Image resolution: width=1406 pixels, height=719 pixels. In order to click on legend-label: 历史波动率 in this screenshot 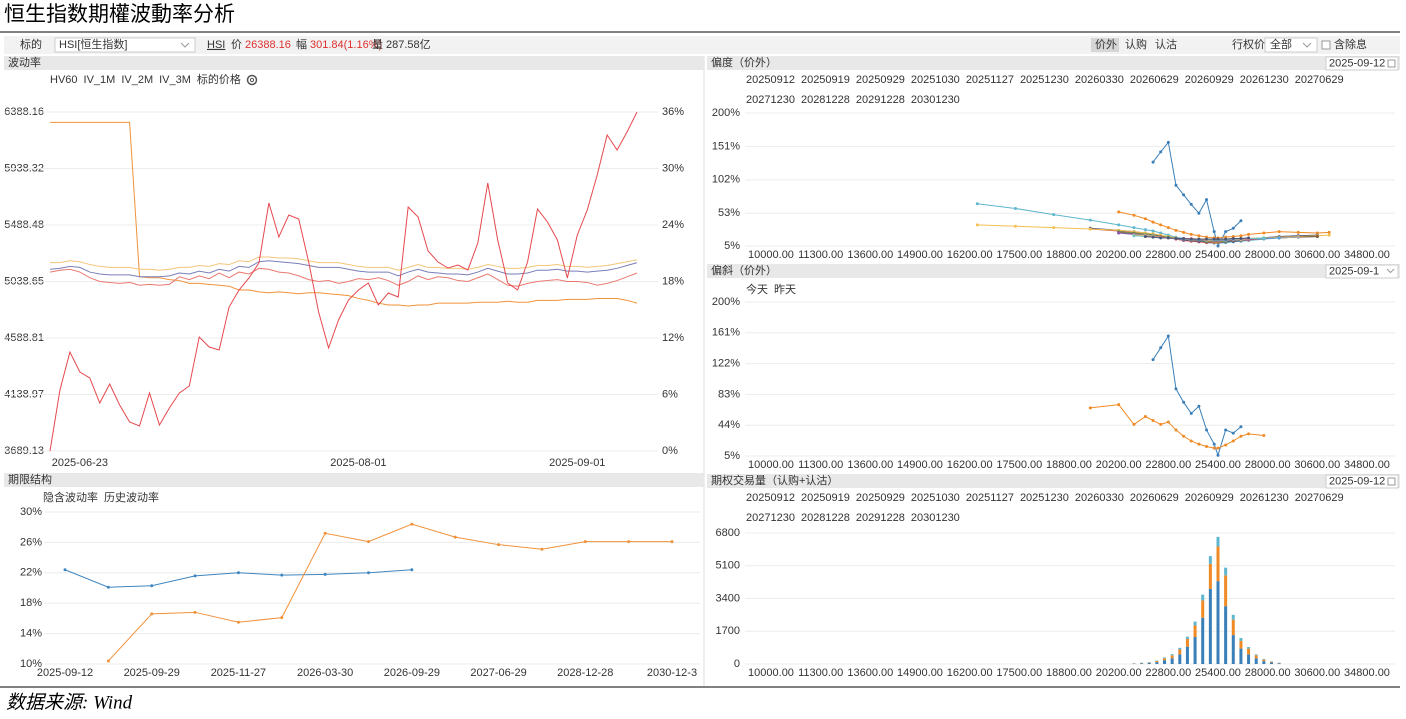, I will do `click(131, 497)`.